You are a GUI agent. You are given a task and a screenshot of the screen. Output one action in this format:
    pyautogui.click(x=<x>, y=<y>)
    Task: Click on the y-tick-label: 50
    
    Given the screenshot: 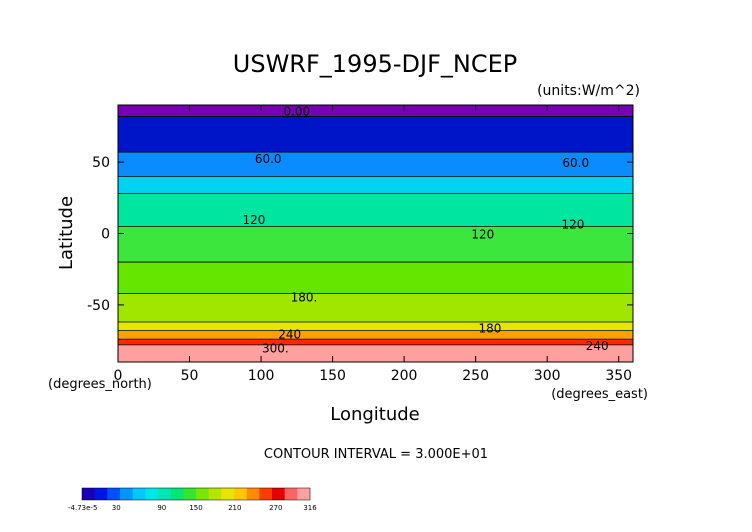 What is the action you would take?
    pyautogui.click(x=101, y=163)
    